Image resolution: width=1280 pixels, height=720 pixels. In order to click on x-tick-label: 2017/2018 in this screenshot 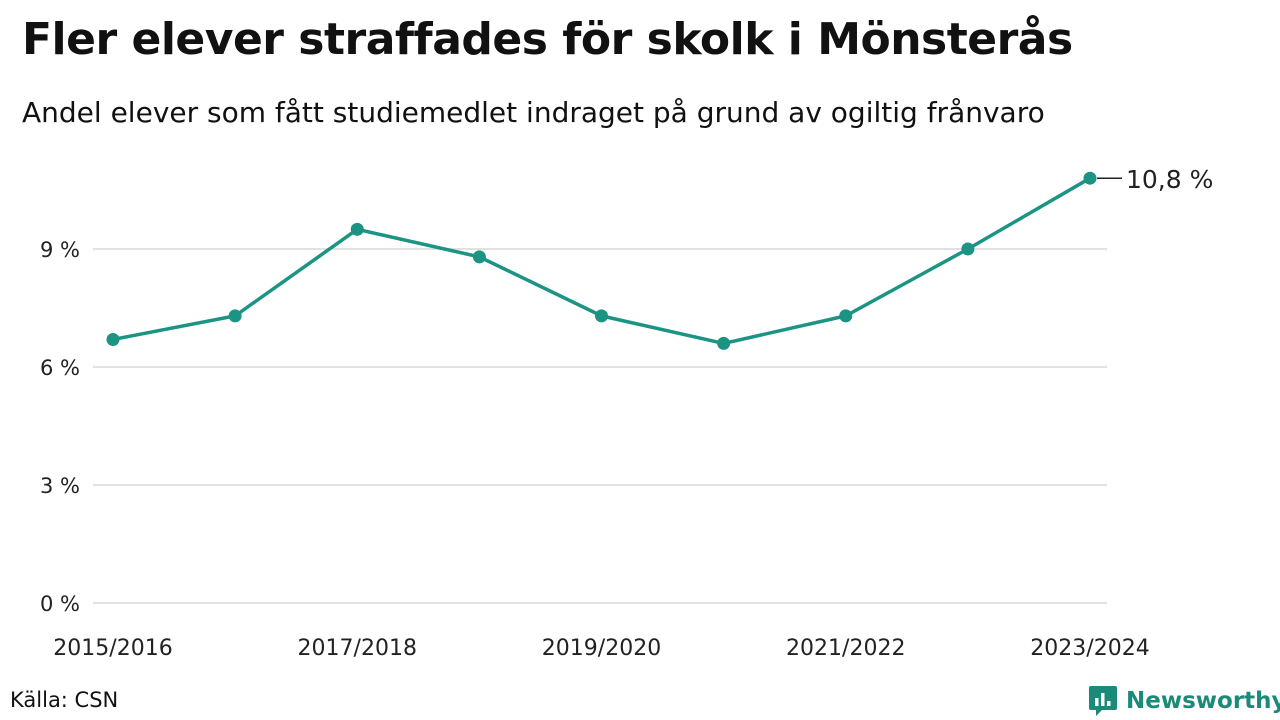, I will do `click(357, 648)`.